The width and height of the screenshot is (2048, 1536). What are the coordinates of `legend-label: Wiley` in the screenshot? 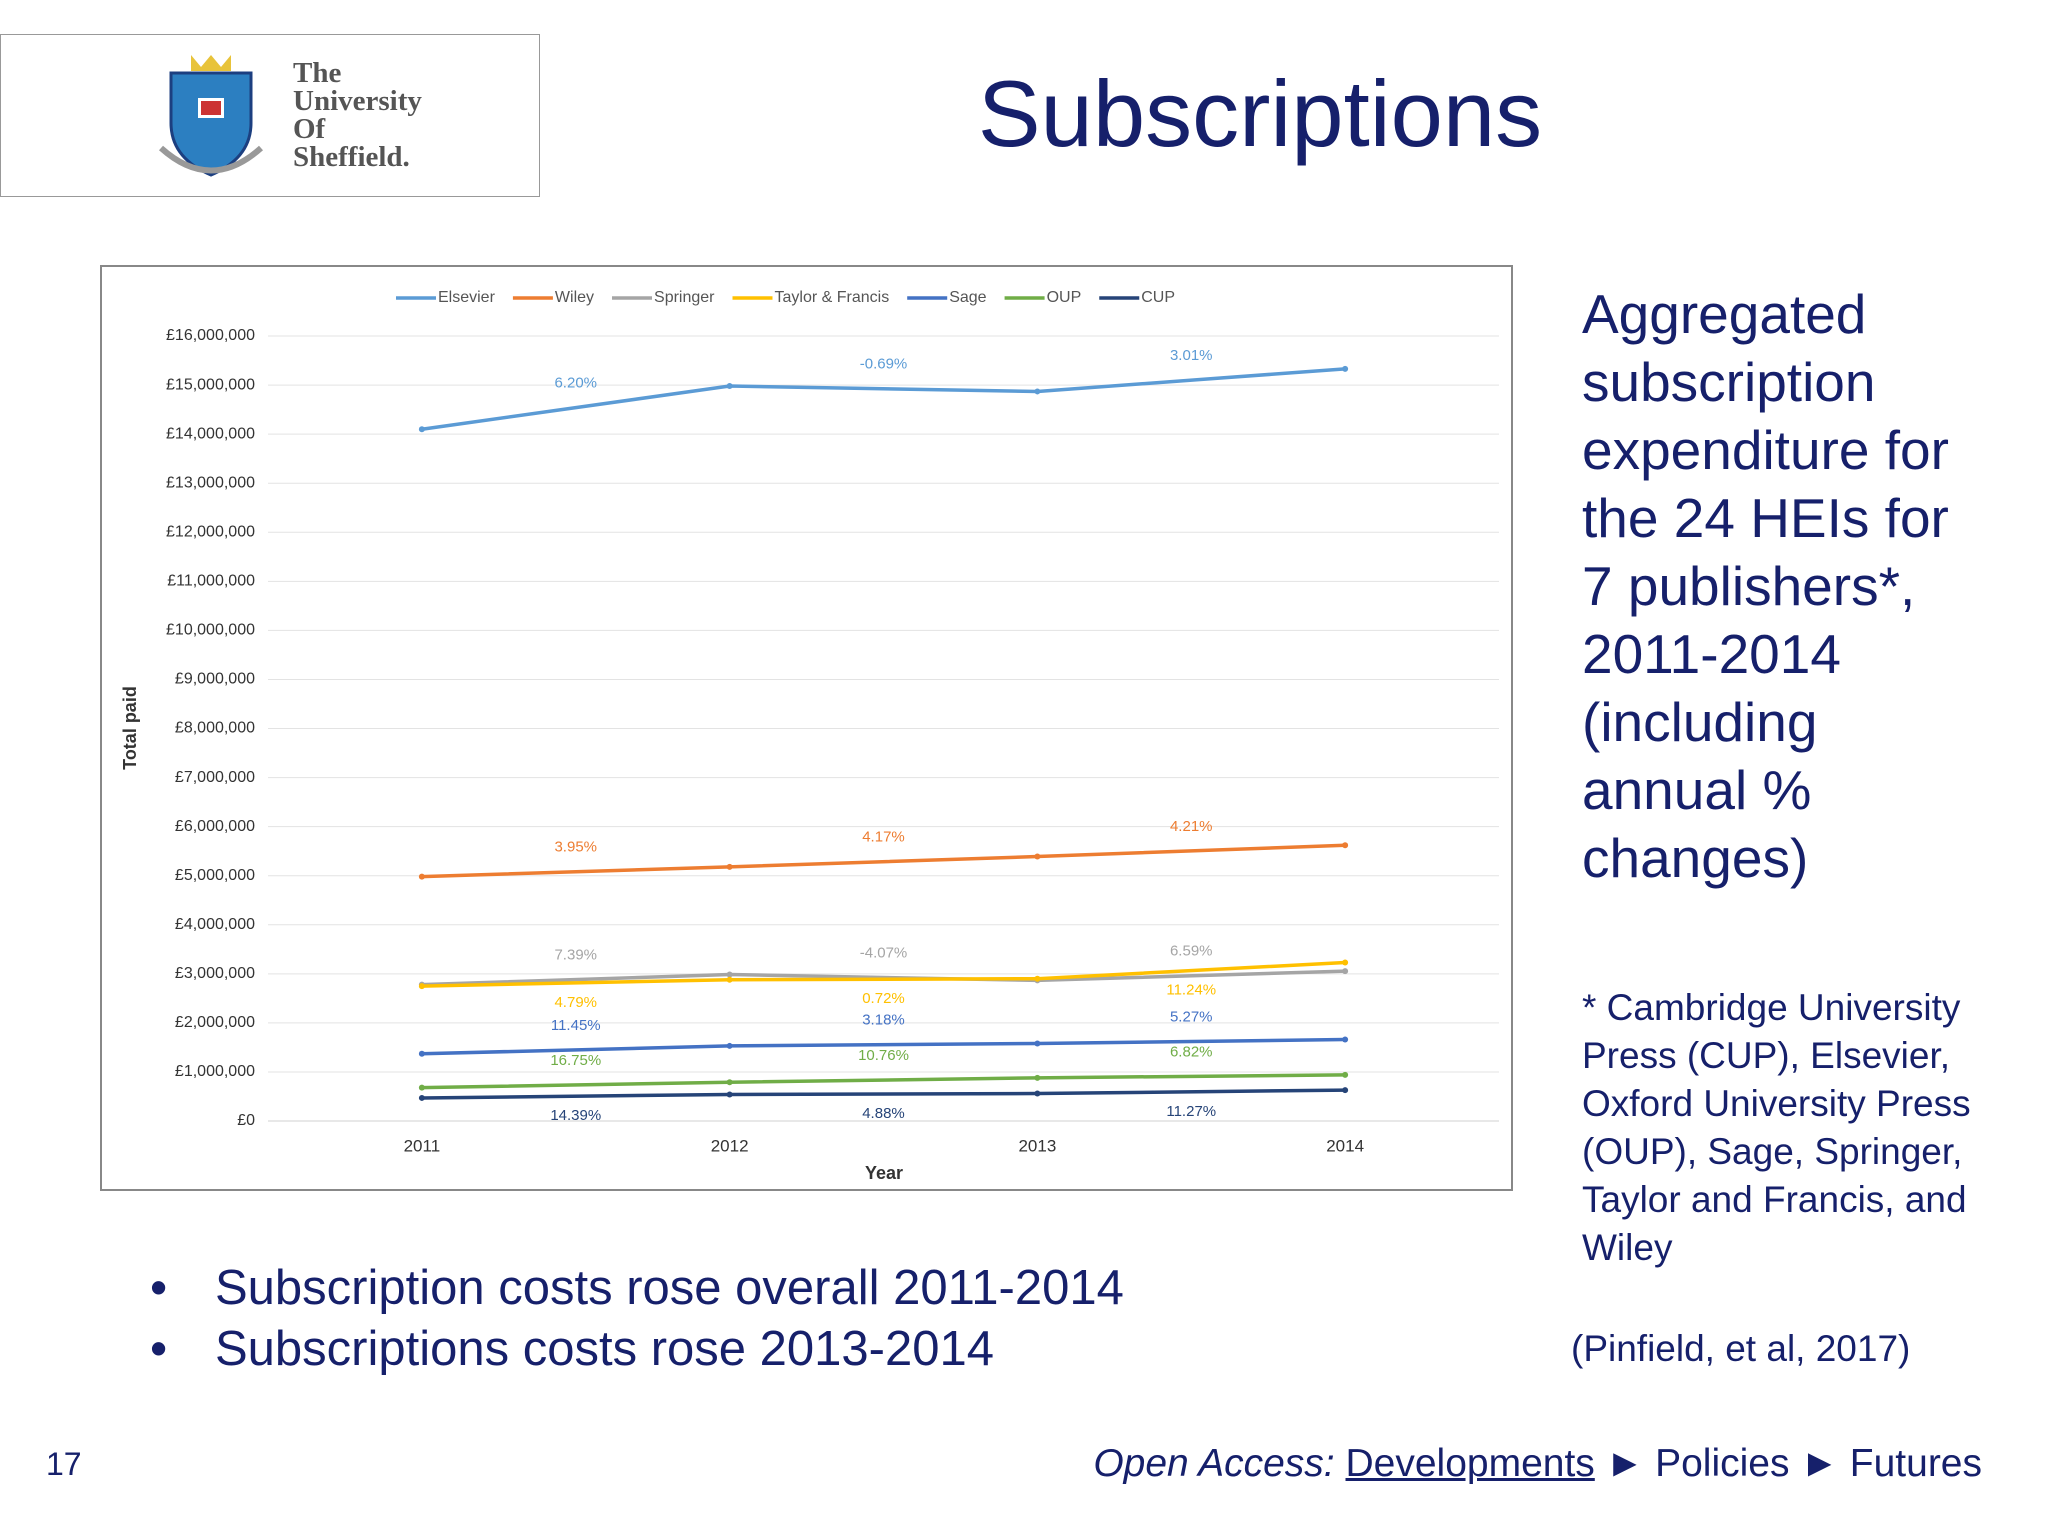 It's located at (574, 297).